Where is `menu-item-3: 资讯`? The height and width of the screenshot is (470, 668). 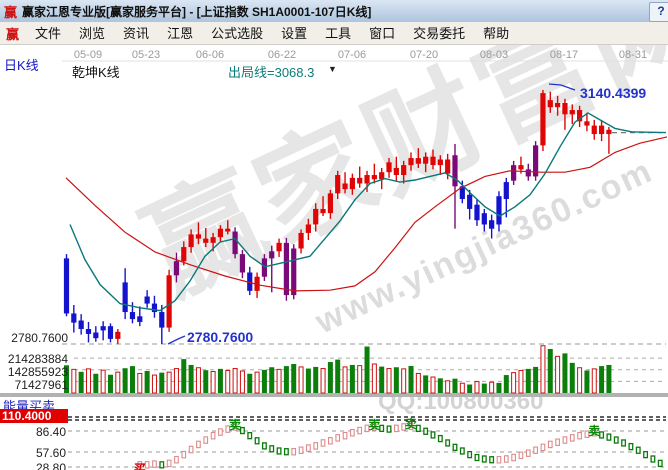
menu-item-3: 资讯 is located at coordinates (136, 33).